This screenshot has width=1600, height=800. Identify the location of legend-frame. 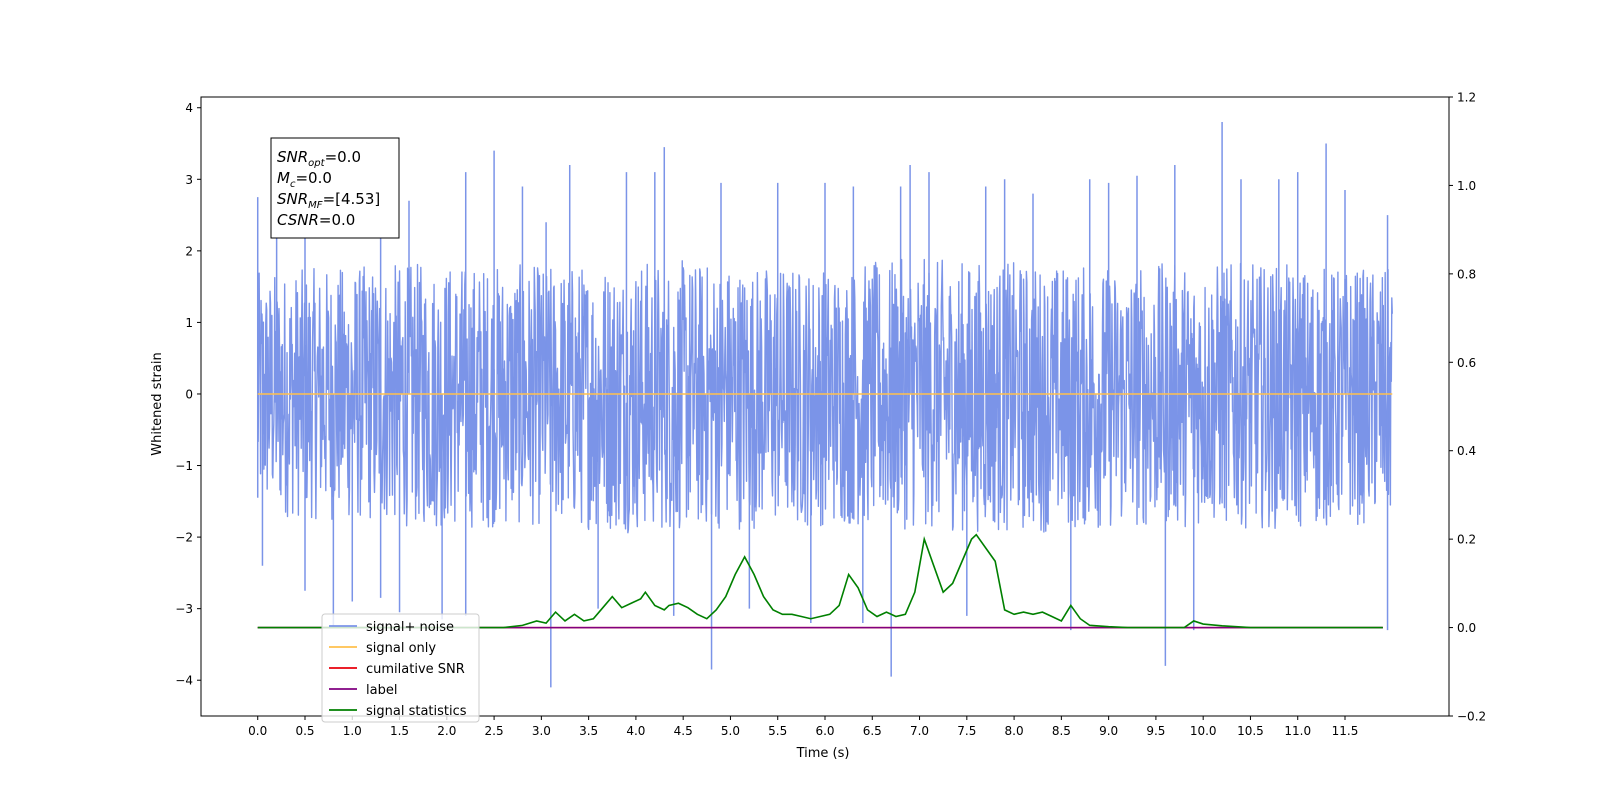
(400, 668).